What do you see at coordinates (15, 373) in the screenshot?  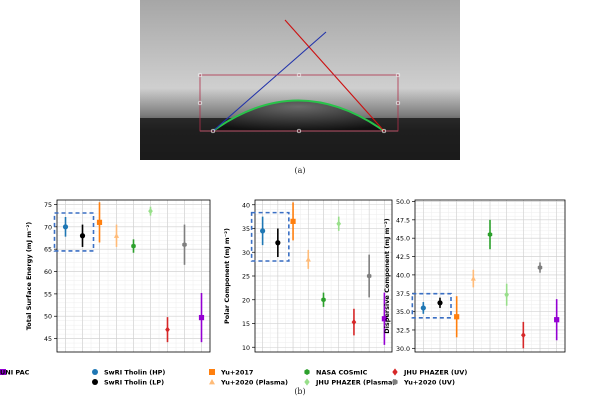 I see `legend-label: UNI PAC` at bounding box center [15, 373].